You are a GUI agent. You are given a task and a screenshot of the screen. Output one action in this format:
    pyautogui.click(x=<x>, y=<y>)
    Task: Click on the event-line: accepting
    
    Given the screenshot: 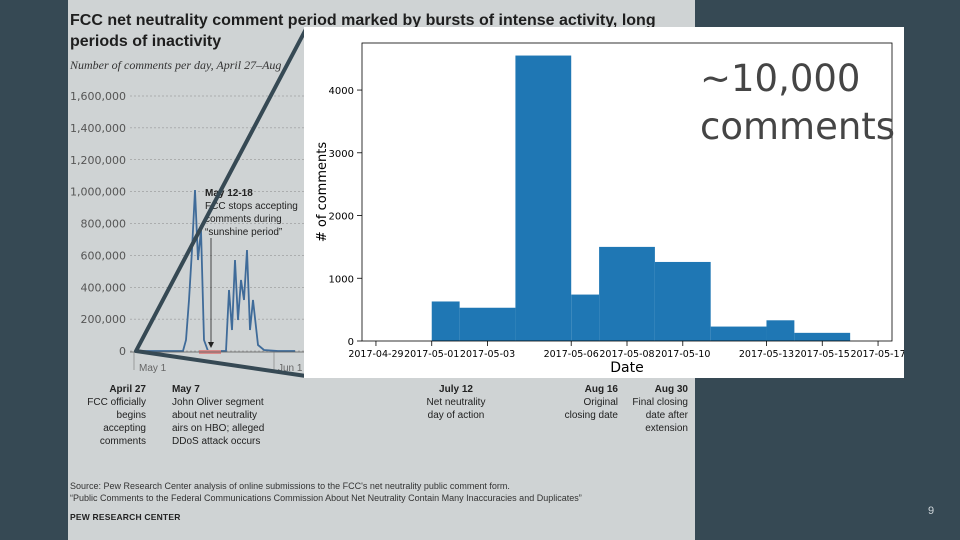 What is the action you would take?
    pyautogui.click(x=124, y=428)
    